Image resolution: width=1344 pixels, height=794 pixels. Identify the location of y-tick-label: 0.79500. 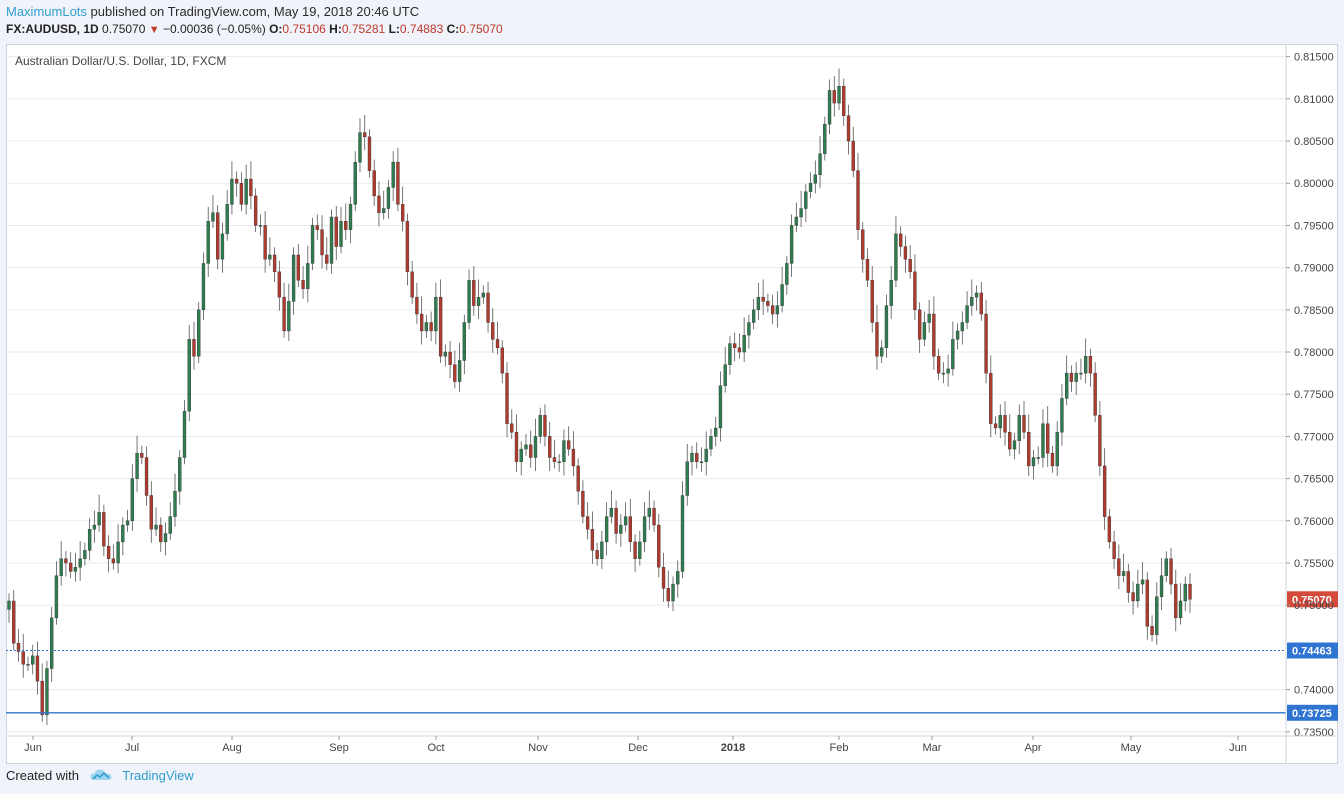
(1314, 226).